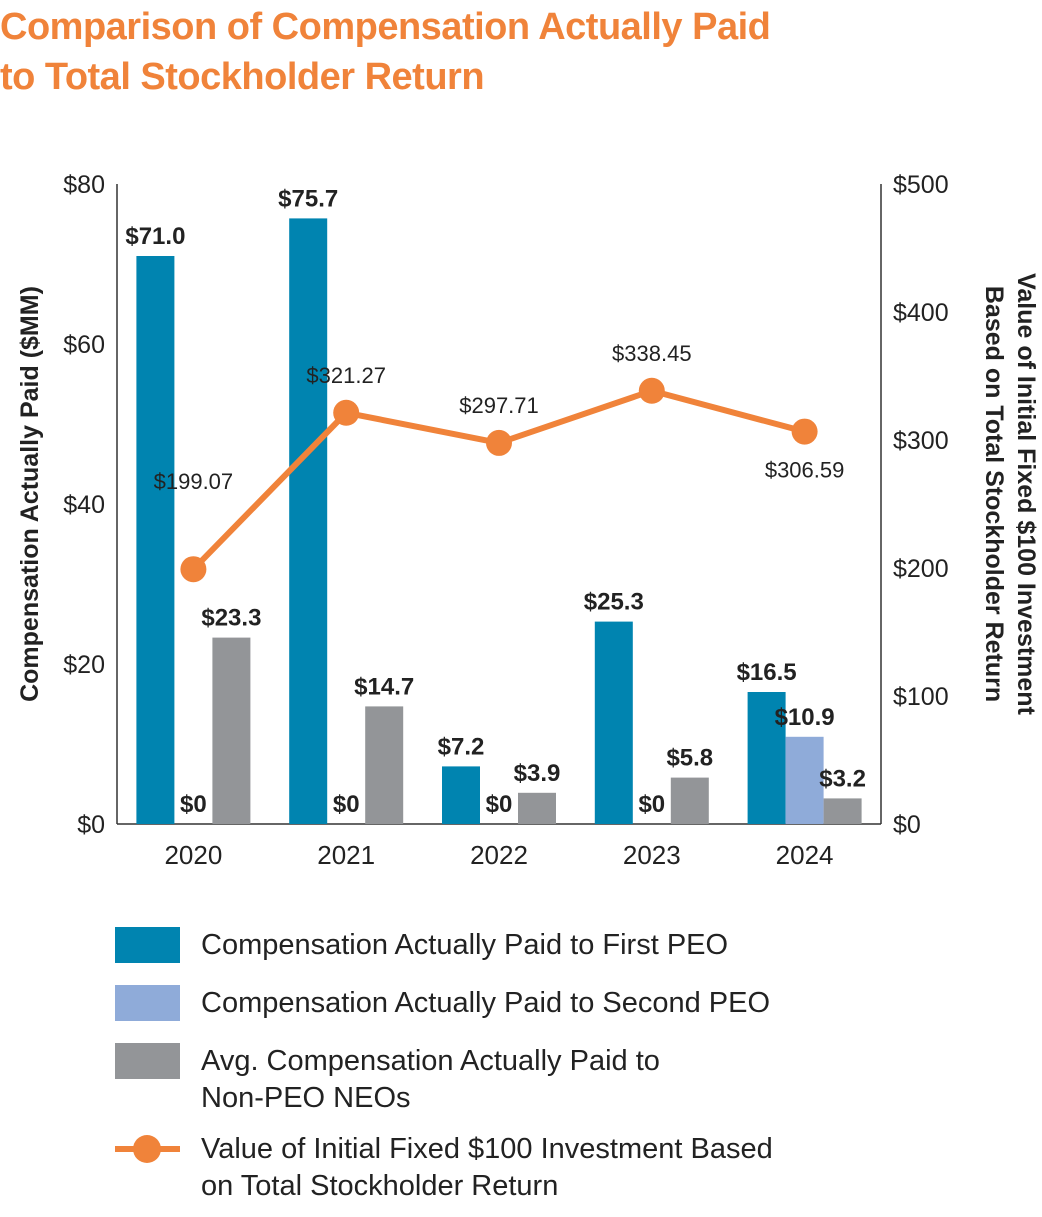 The image size is (1042, 1217). What do you see at coordinates (430, 1061) in the screenshot?
I see `legend-label-non-peo-line1: Avg. Compensation Actually Paid to` at bounding box center [430, 1061].